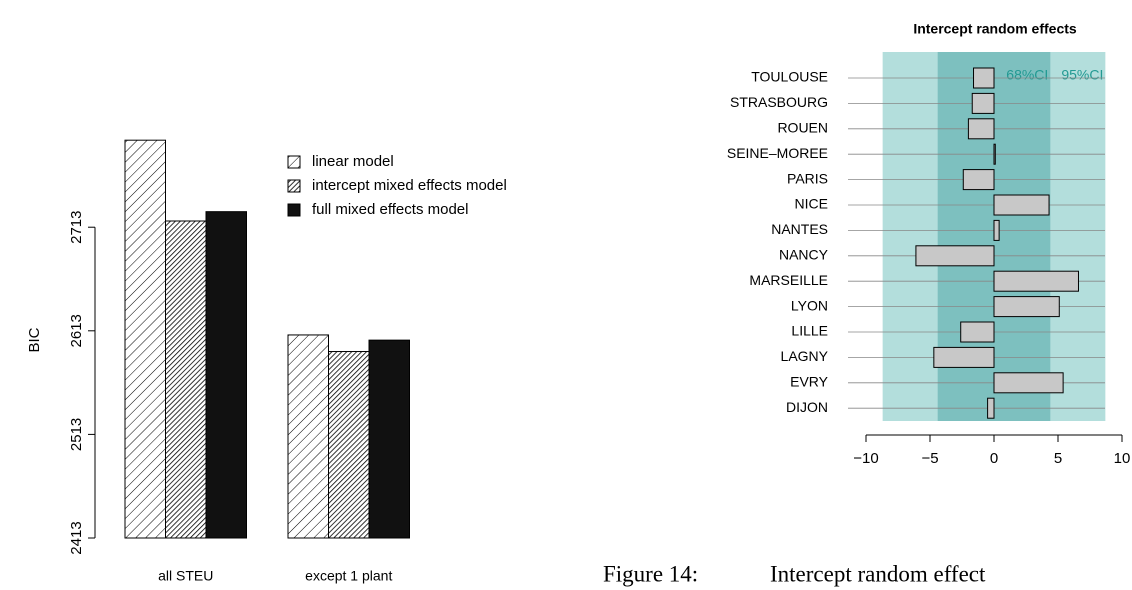 This screenshot has width=1132, height=590. I want to click on legend-label: intercept mixed effects model, so click(409, 185).